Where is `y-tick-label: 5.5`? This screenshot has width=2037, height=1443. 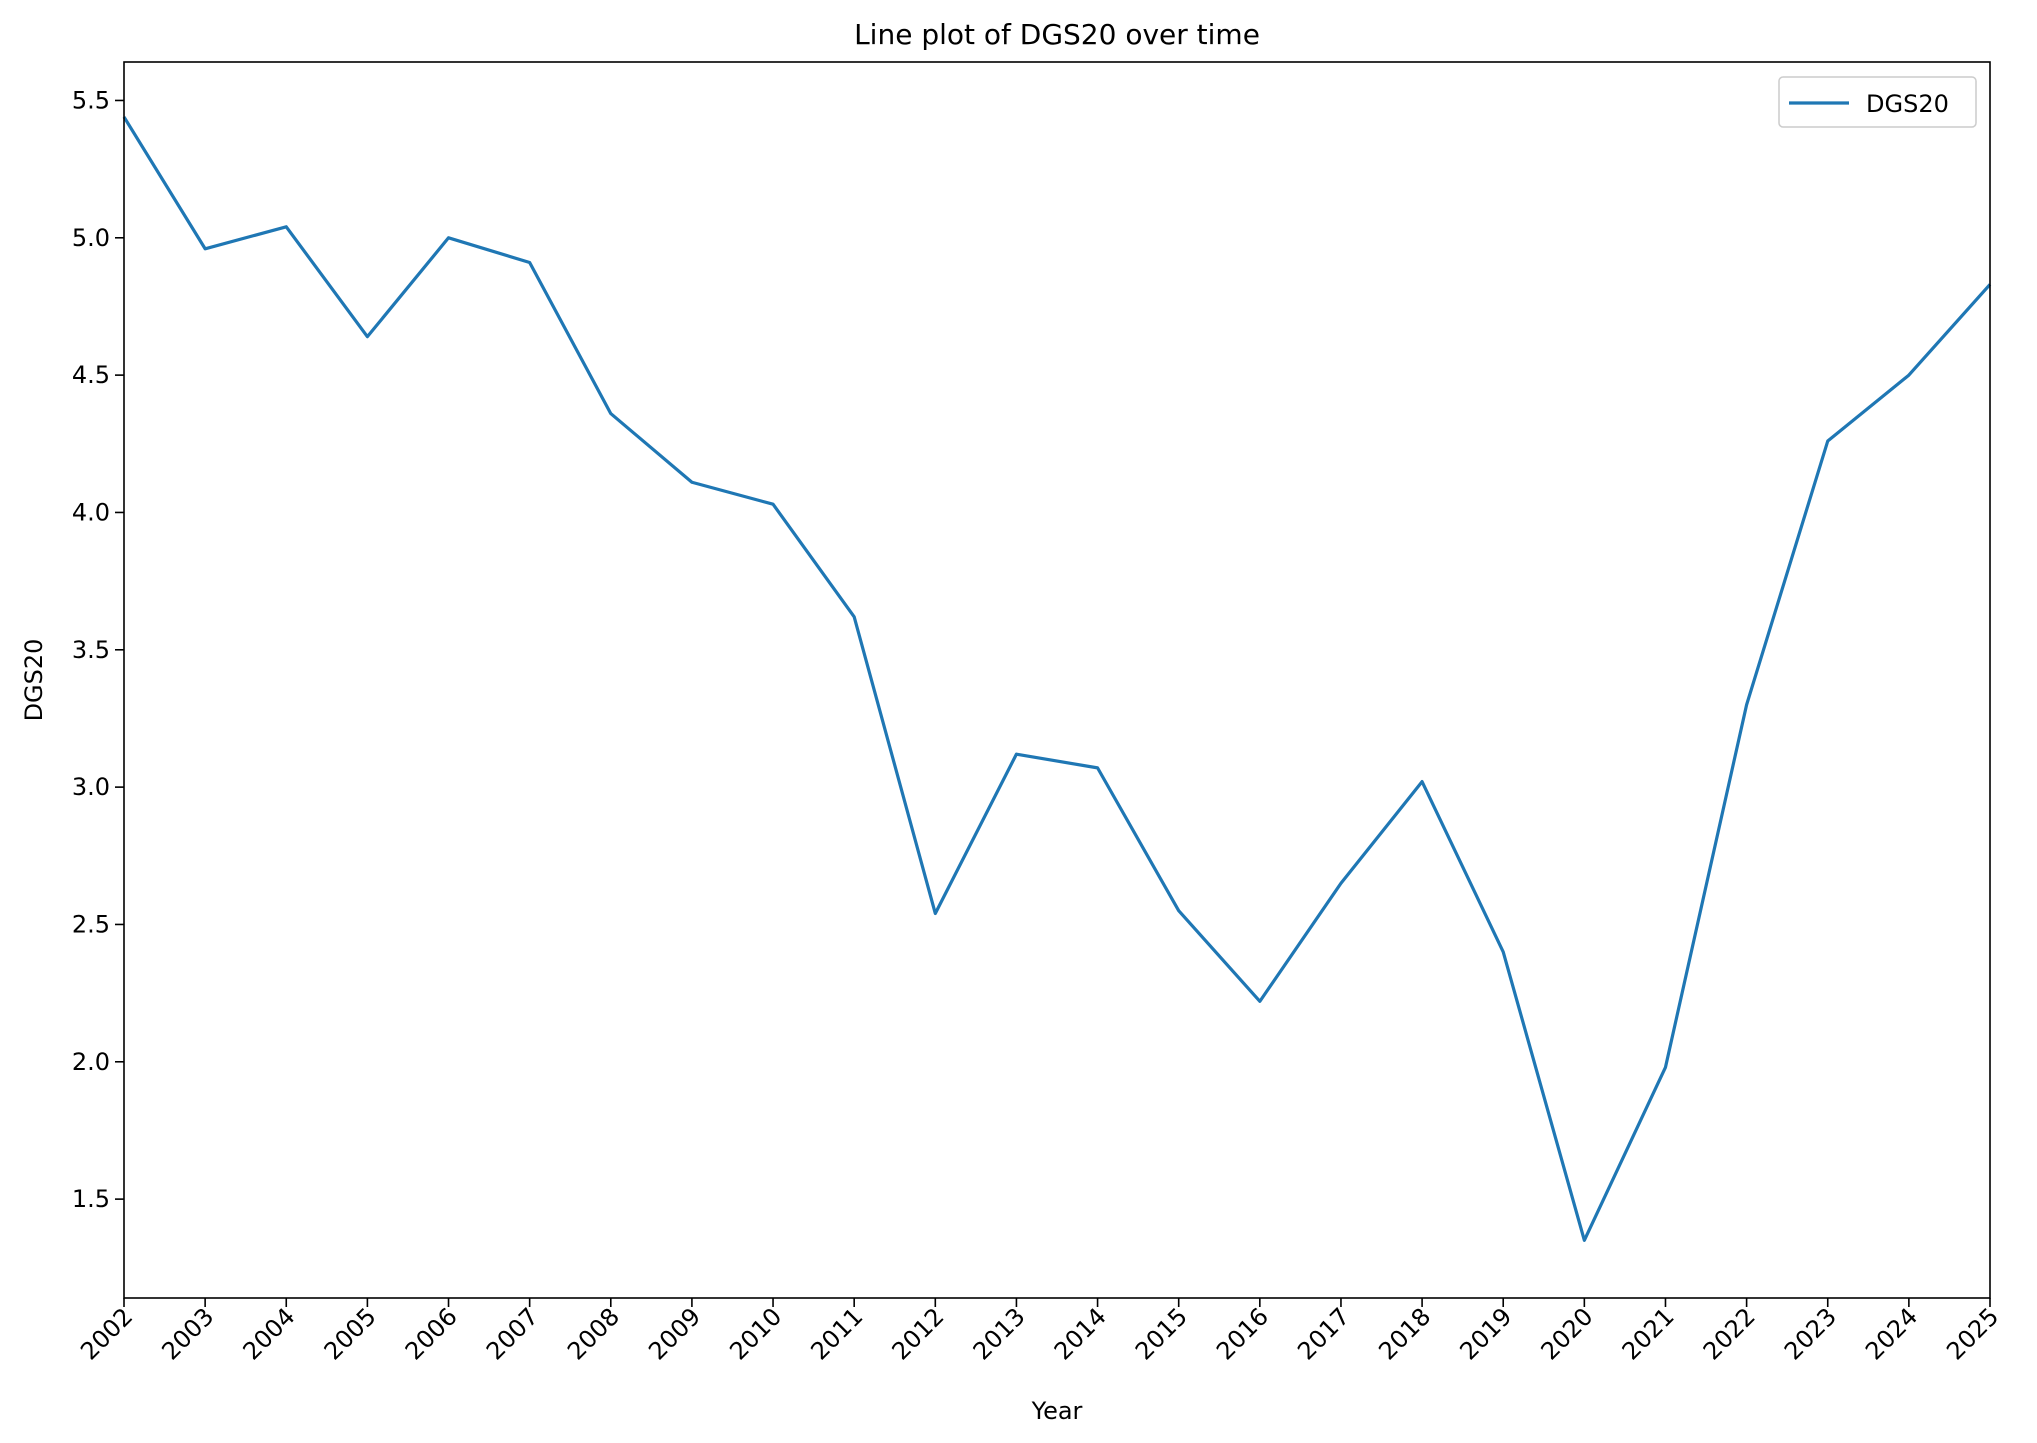
y-tick-label: 5.5 is located at coordinates (91, 100).